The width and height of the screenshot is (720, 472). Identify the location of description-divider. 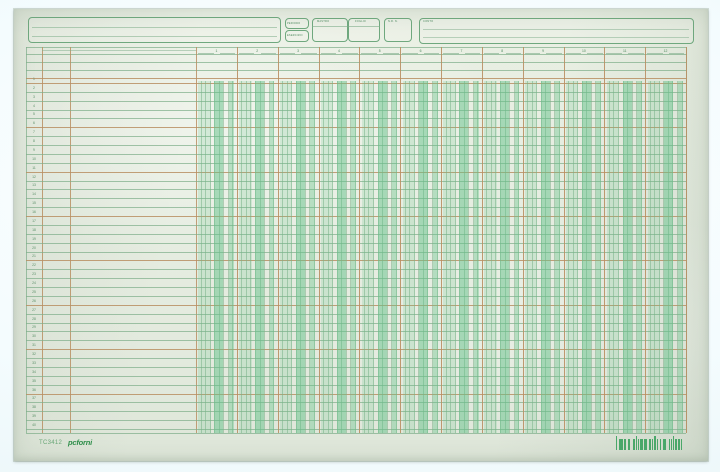
(196, 240).